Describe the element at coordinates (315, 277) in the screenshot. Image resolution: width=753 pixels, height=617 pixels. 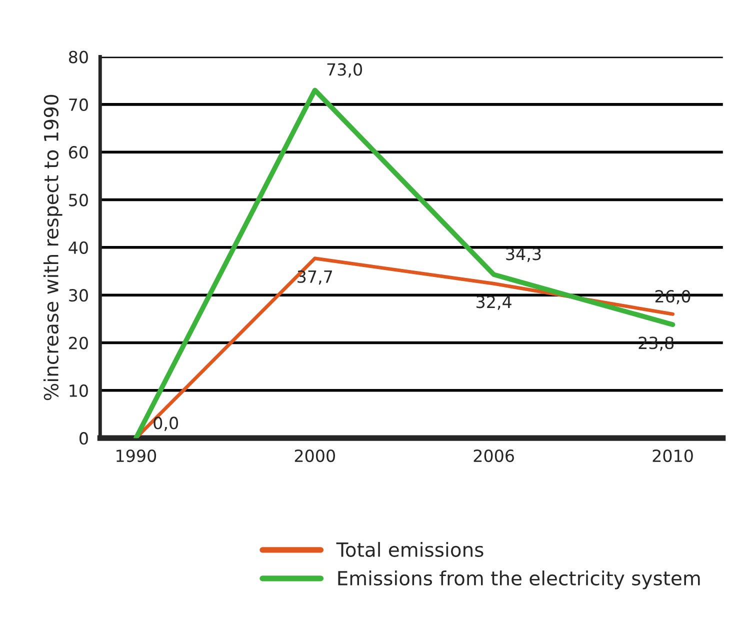
I see `data-label: 37,7` at that location.